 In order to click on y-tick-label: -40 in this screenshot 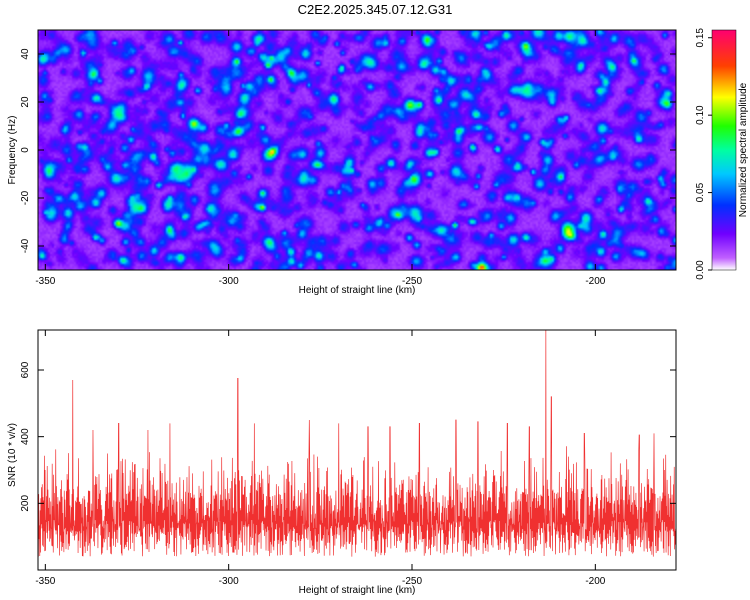, I will do `click(25, 245)`.